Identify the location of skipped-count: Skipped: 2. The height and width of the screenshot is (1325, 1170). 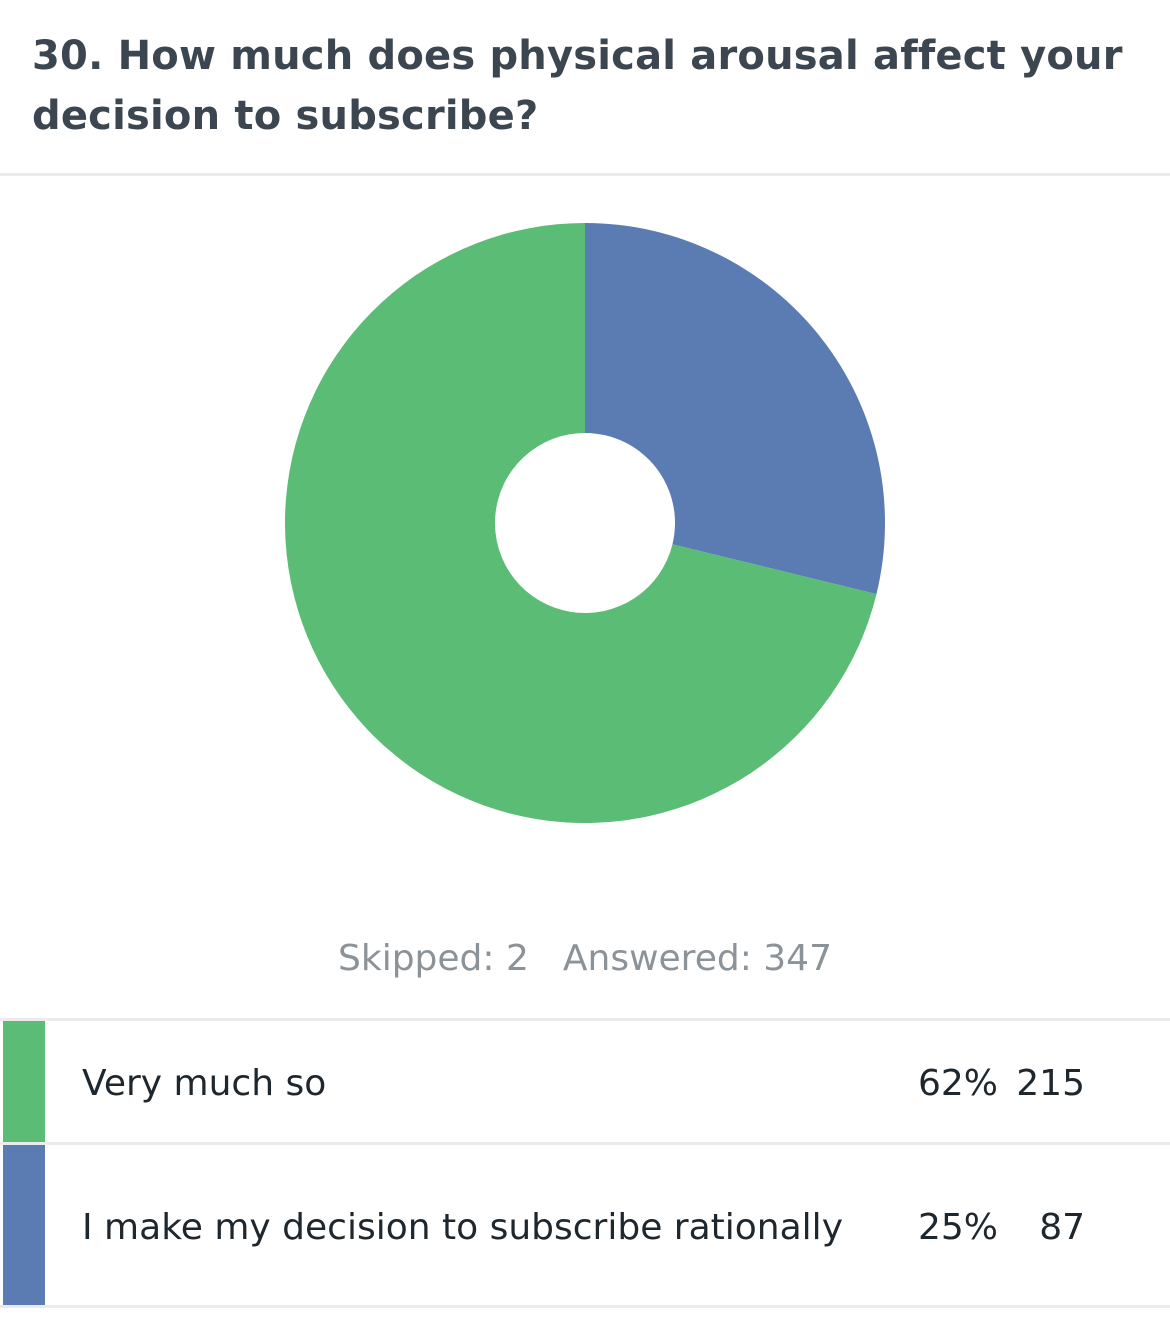
(433, 958).